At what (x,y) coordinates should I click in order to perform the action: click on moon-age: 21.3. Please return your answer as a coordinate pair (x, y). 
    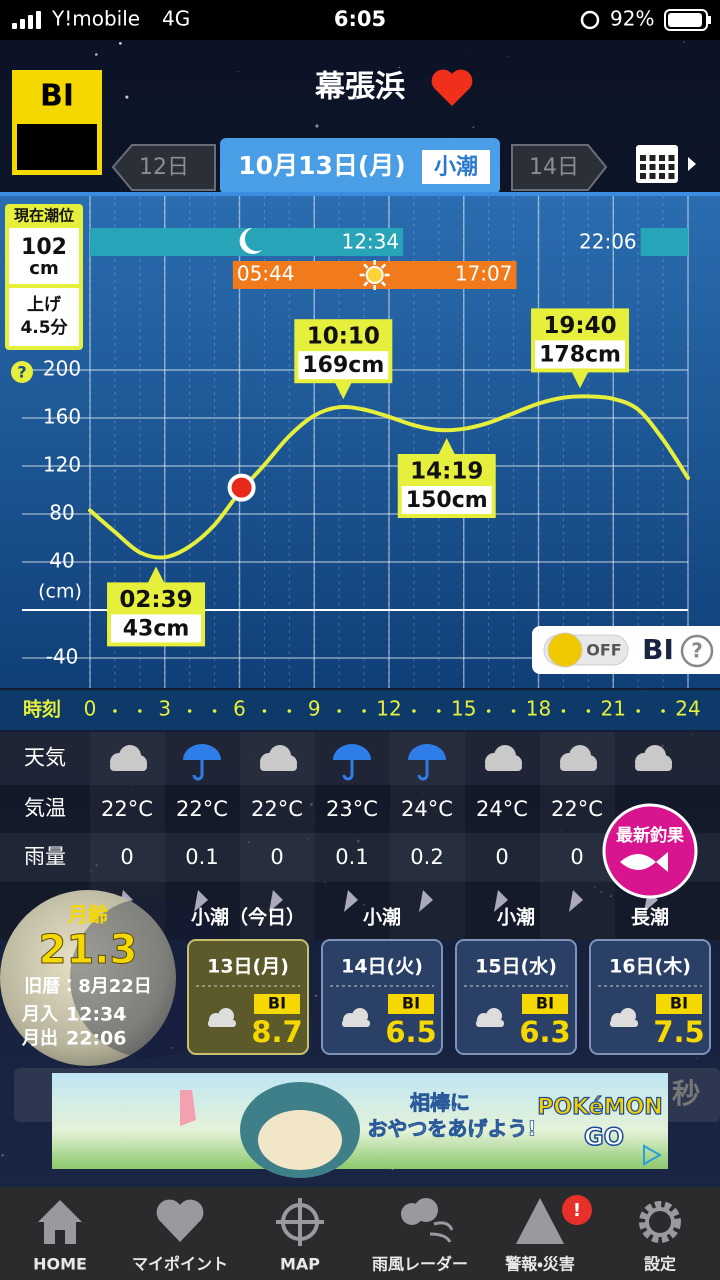
    Looking at the image, I should click on (88, 950).